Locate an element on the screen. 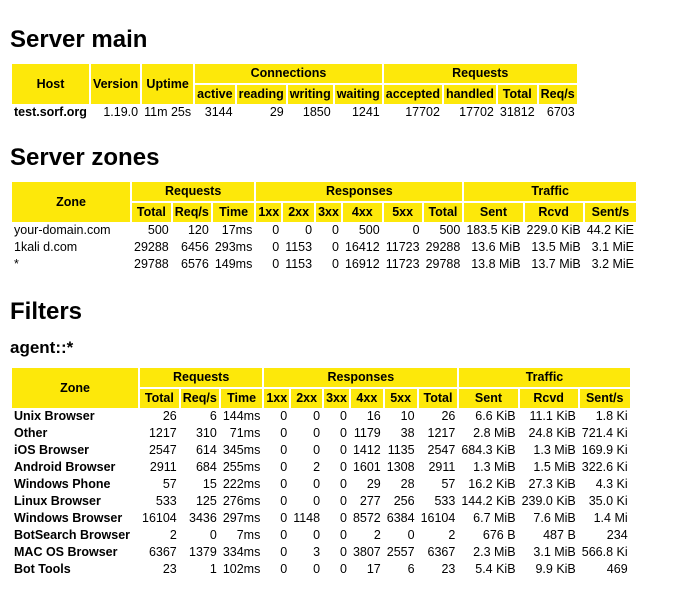  value-cell: 38 is located at coordinates (407, 433).